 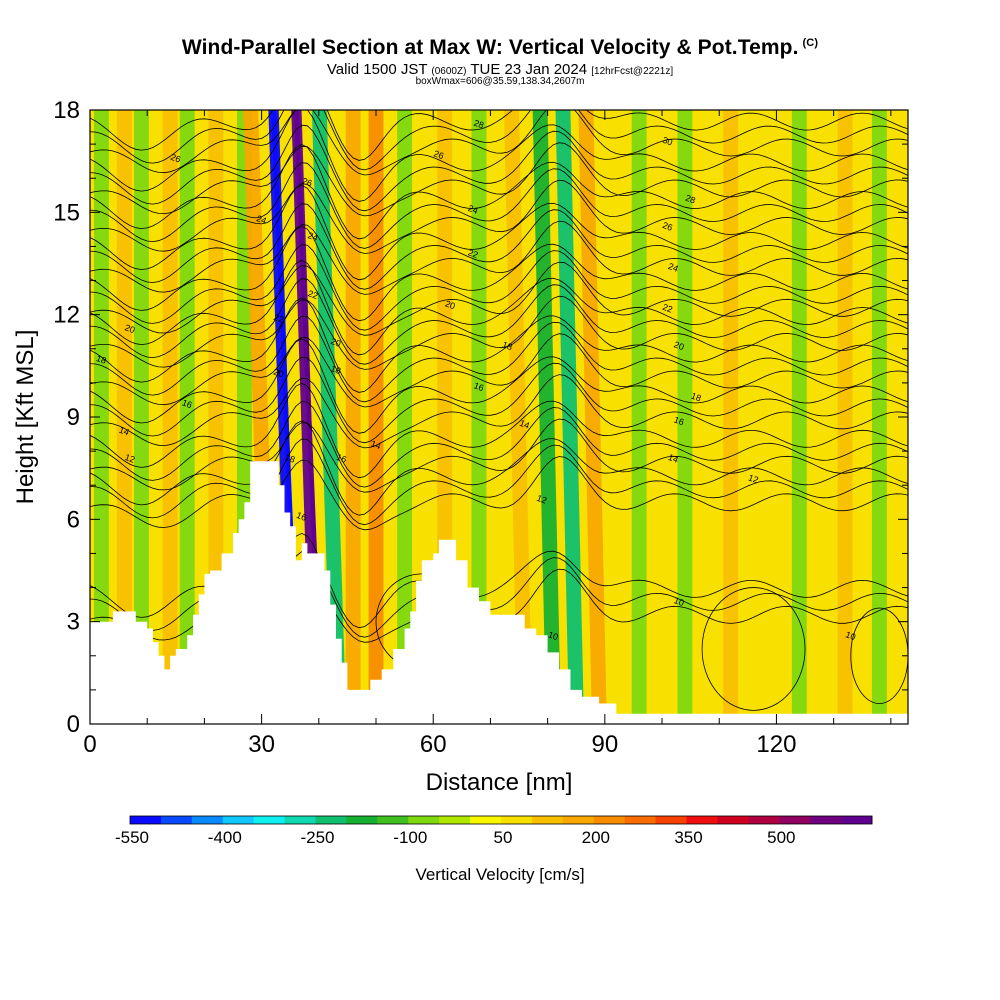 What do you see at coordinates (132, 837) in the screenshot?
I see `colorbar-tick-label: -550` at bounding box center [132, 837].